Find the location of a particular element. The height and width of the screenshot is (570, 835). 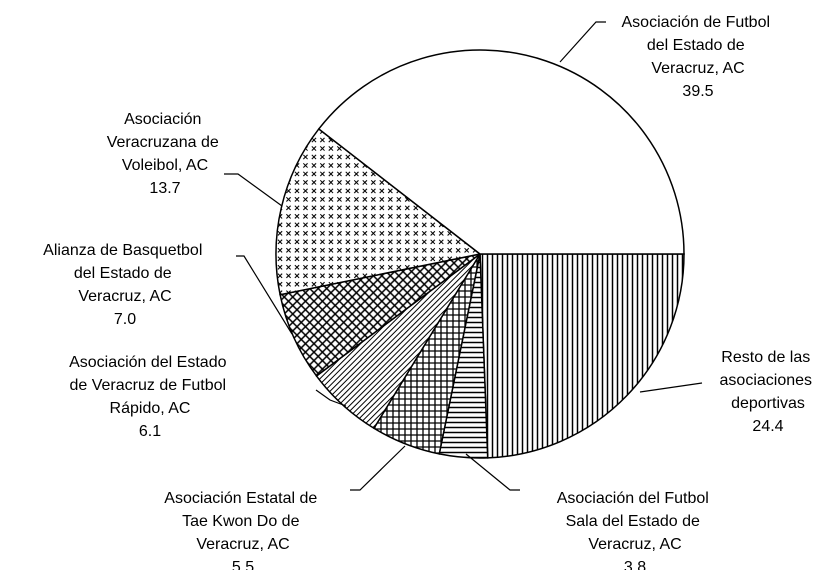

value-label: 5.5 is located at coordinates (243, 564).